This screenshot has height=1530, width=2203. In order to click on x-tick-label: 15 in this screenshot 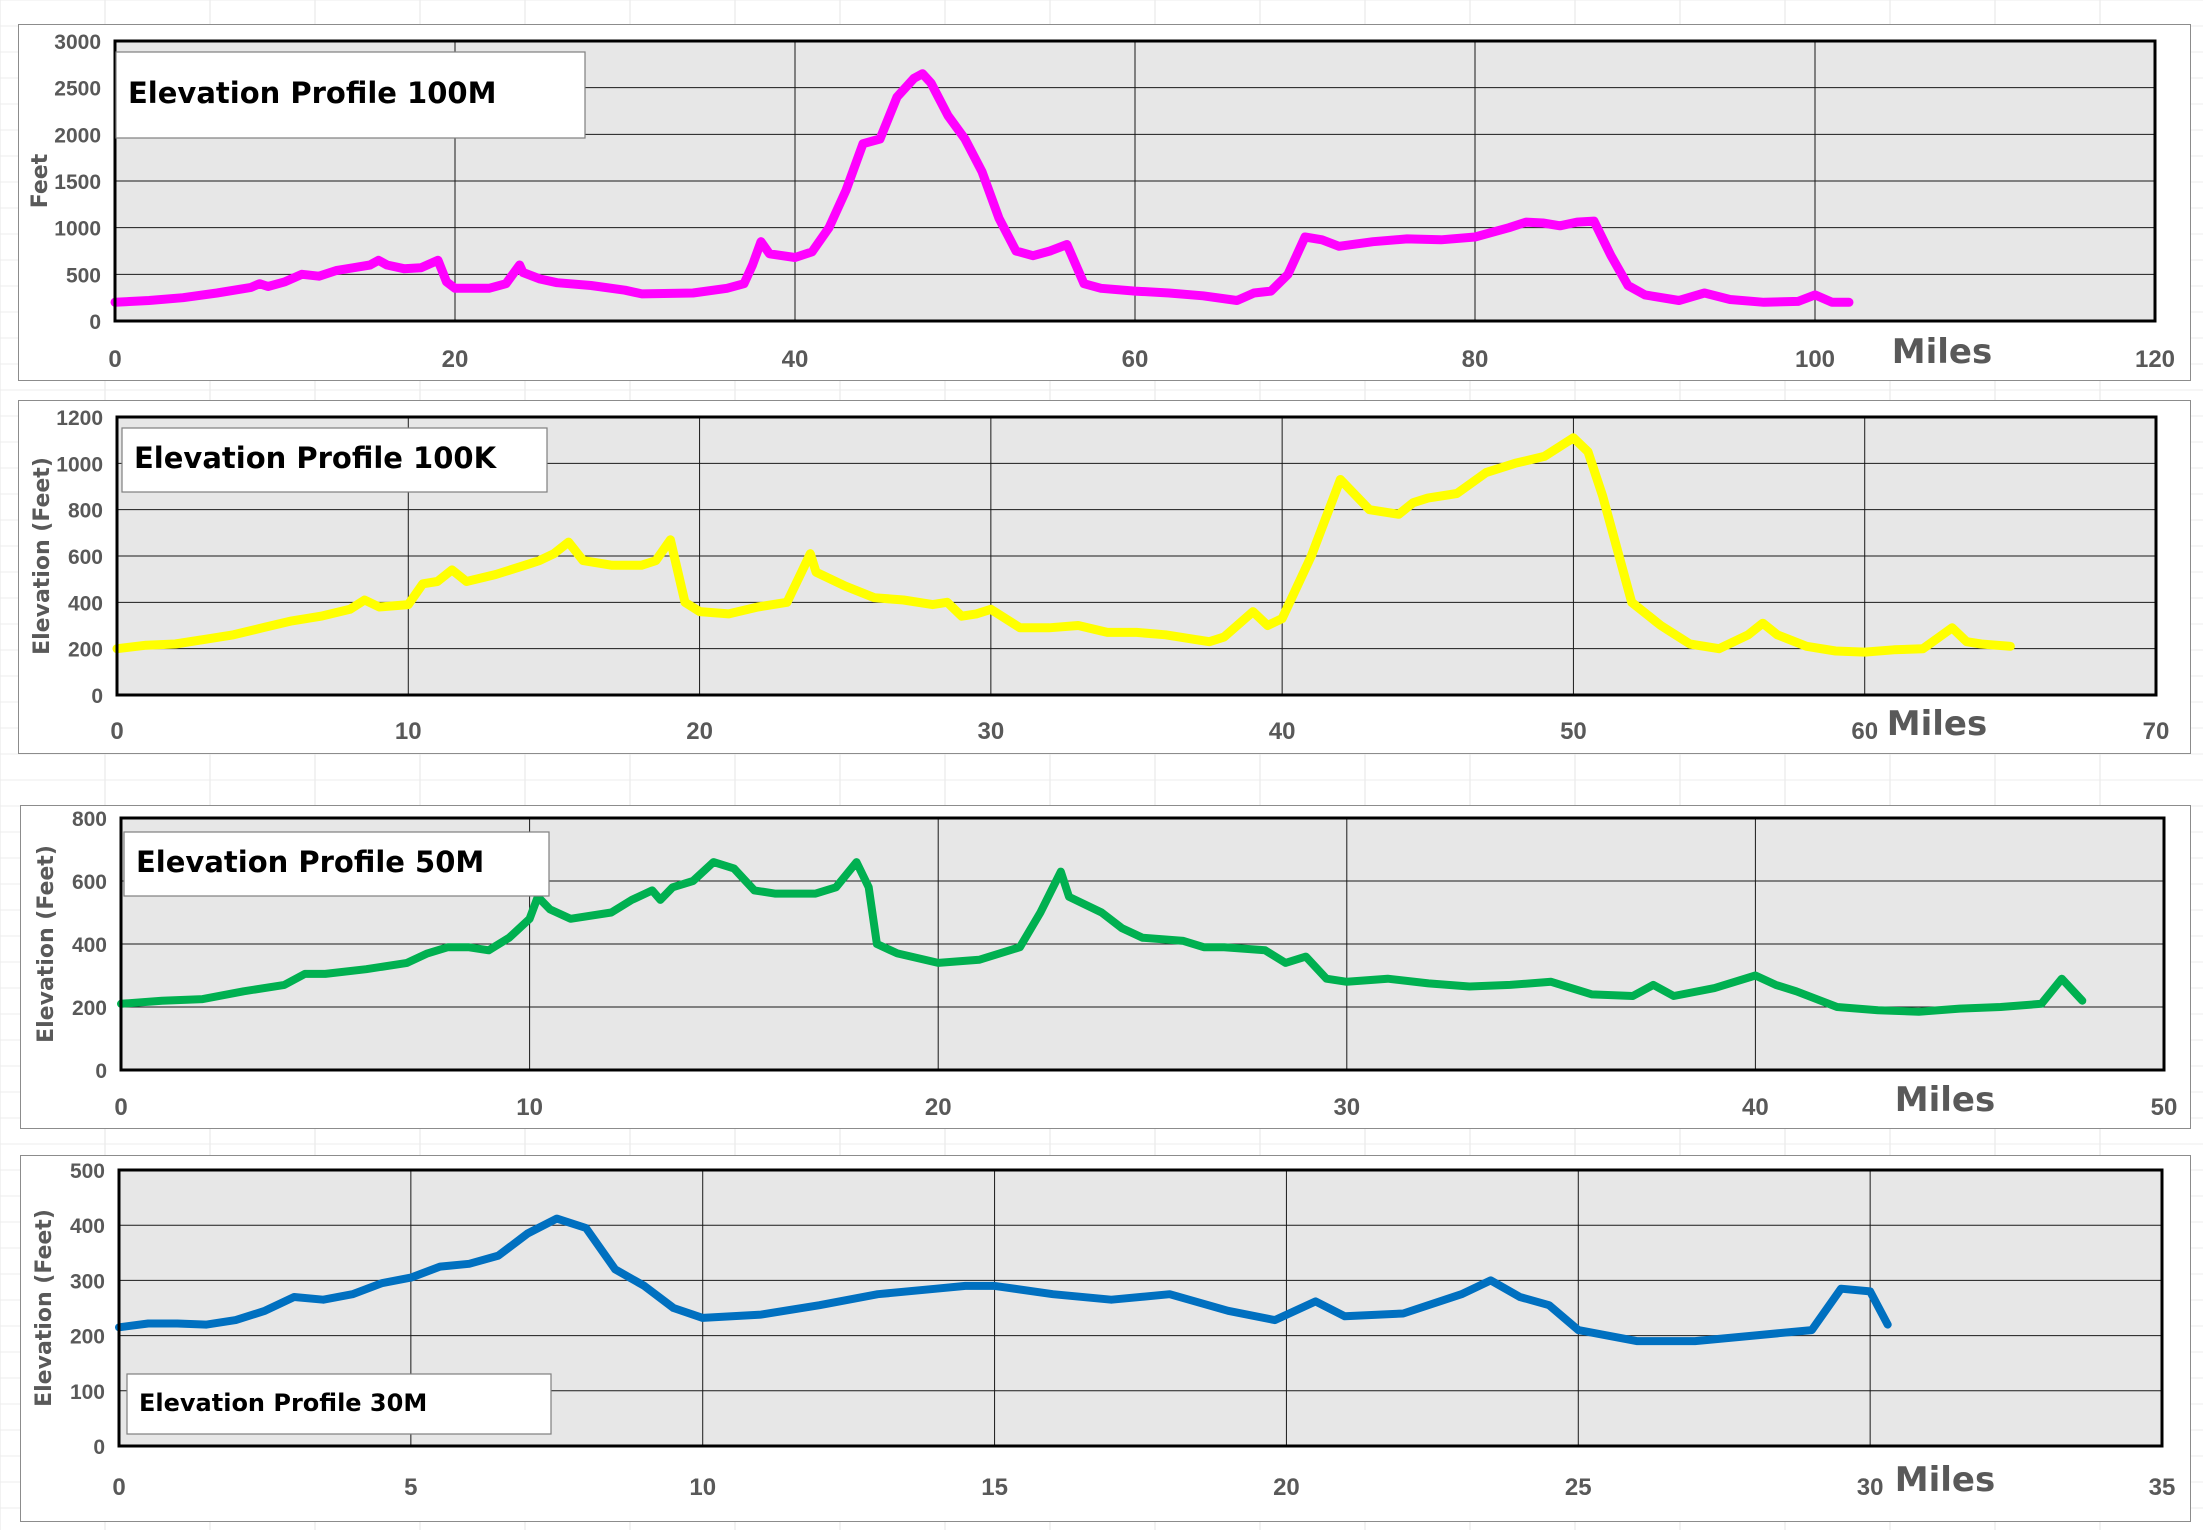, I will do `click(994, 1487)`.